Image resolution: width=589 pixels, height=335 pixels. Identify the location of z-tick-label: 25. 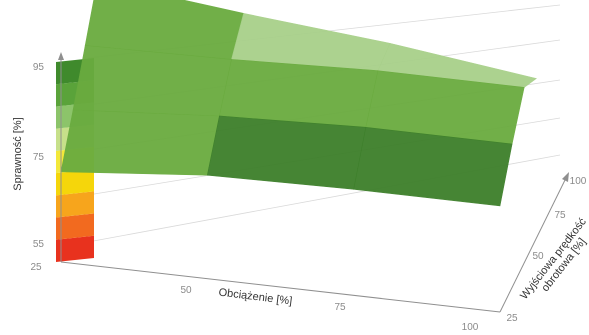
(512, 318).